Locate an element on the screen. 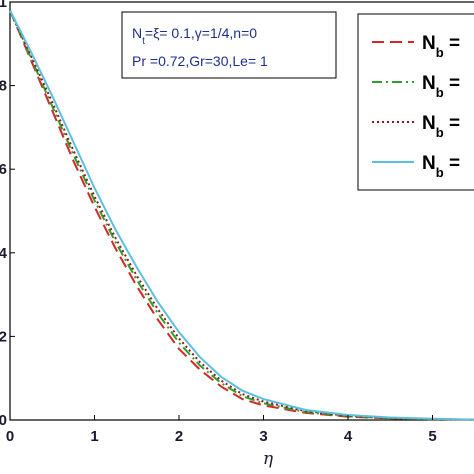 The width and height of the screenshot is (474, 474). x-tick-label-4: 4 is located at coordinates (348, 436).